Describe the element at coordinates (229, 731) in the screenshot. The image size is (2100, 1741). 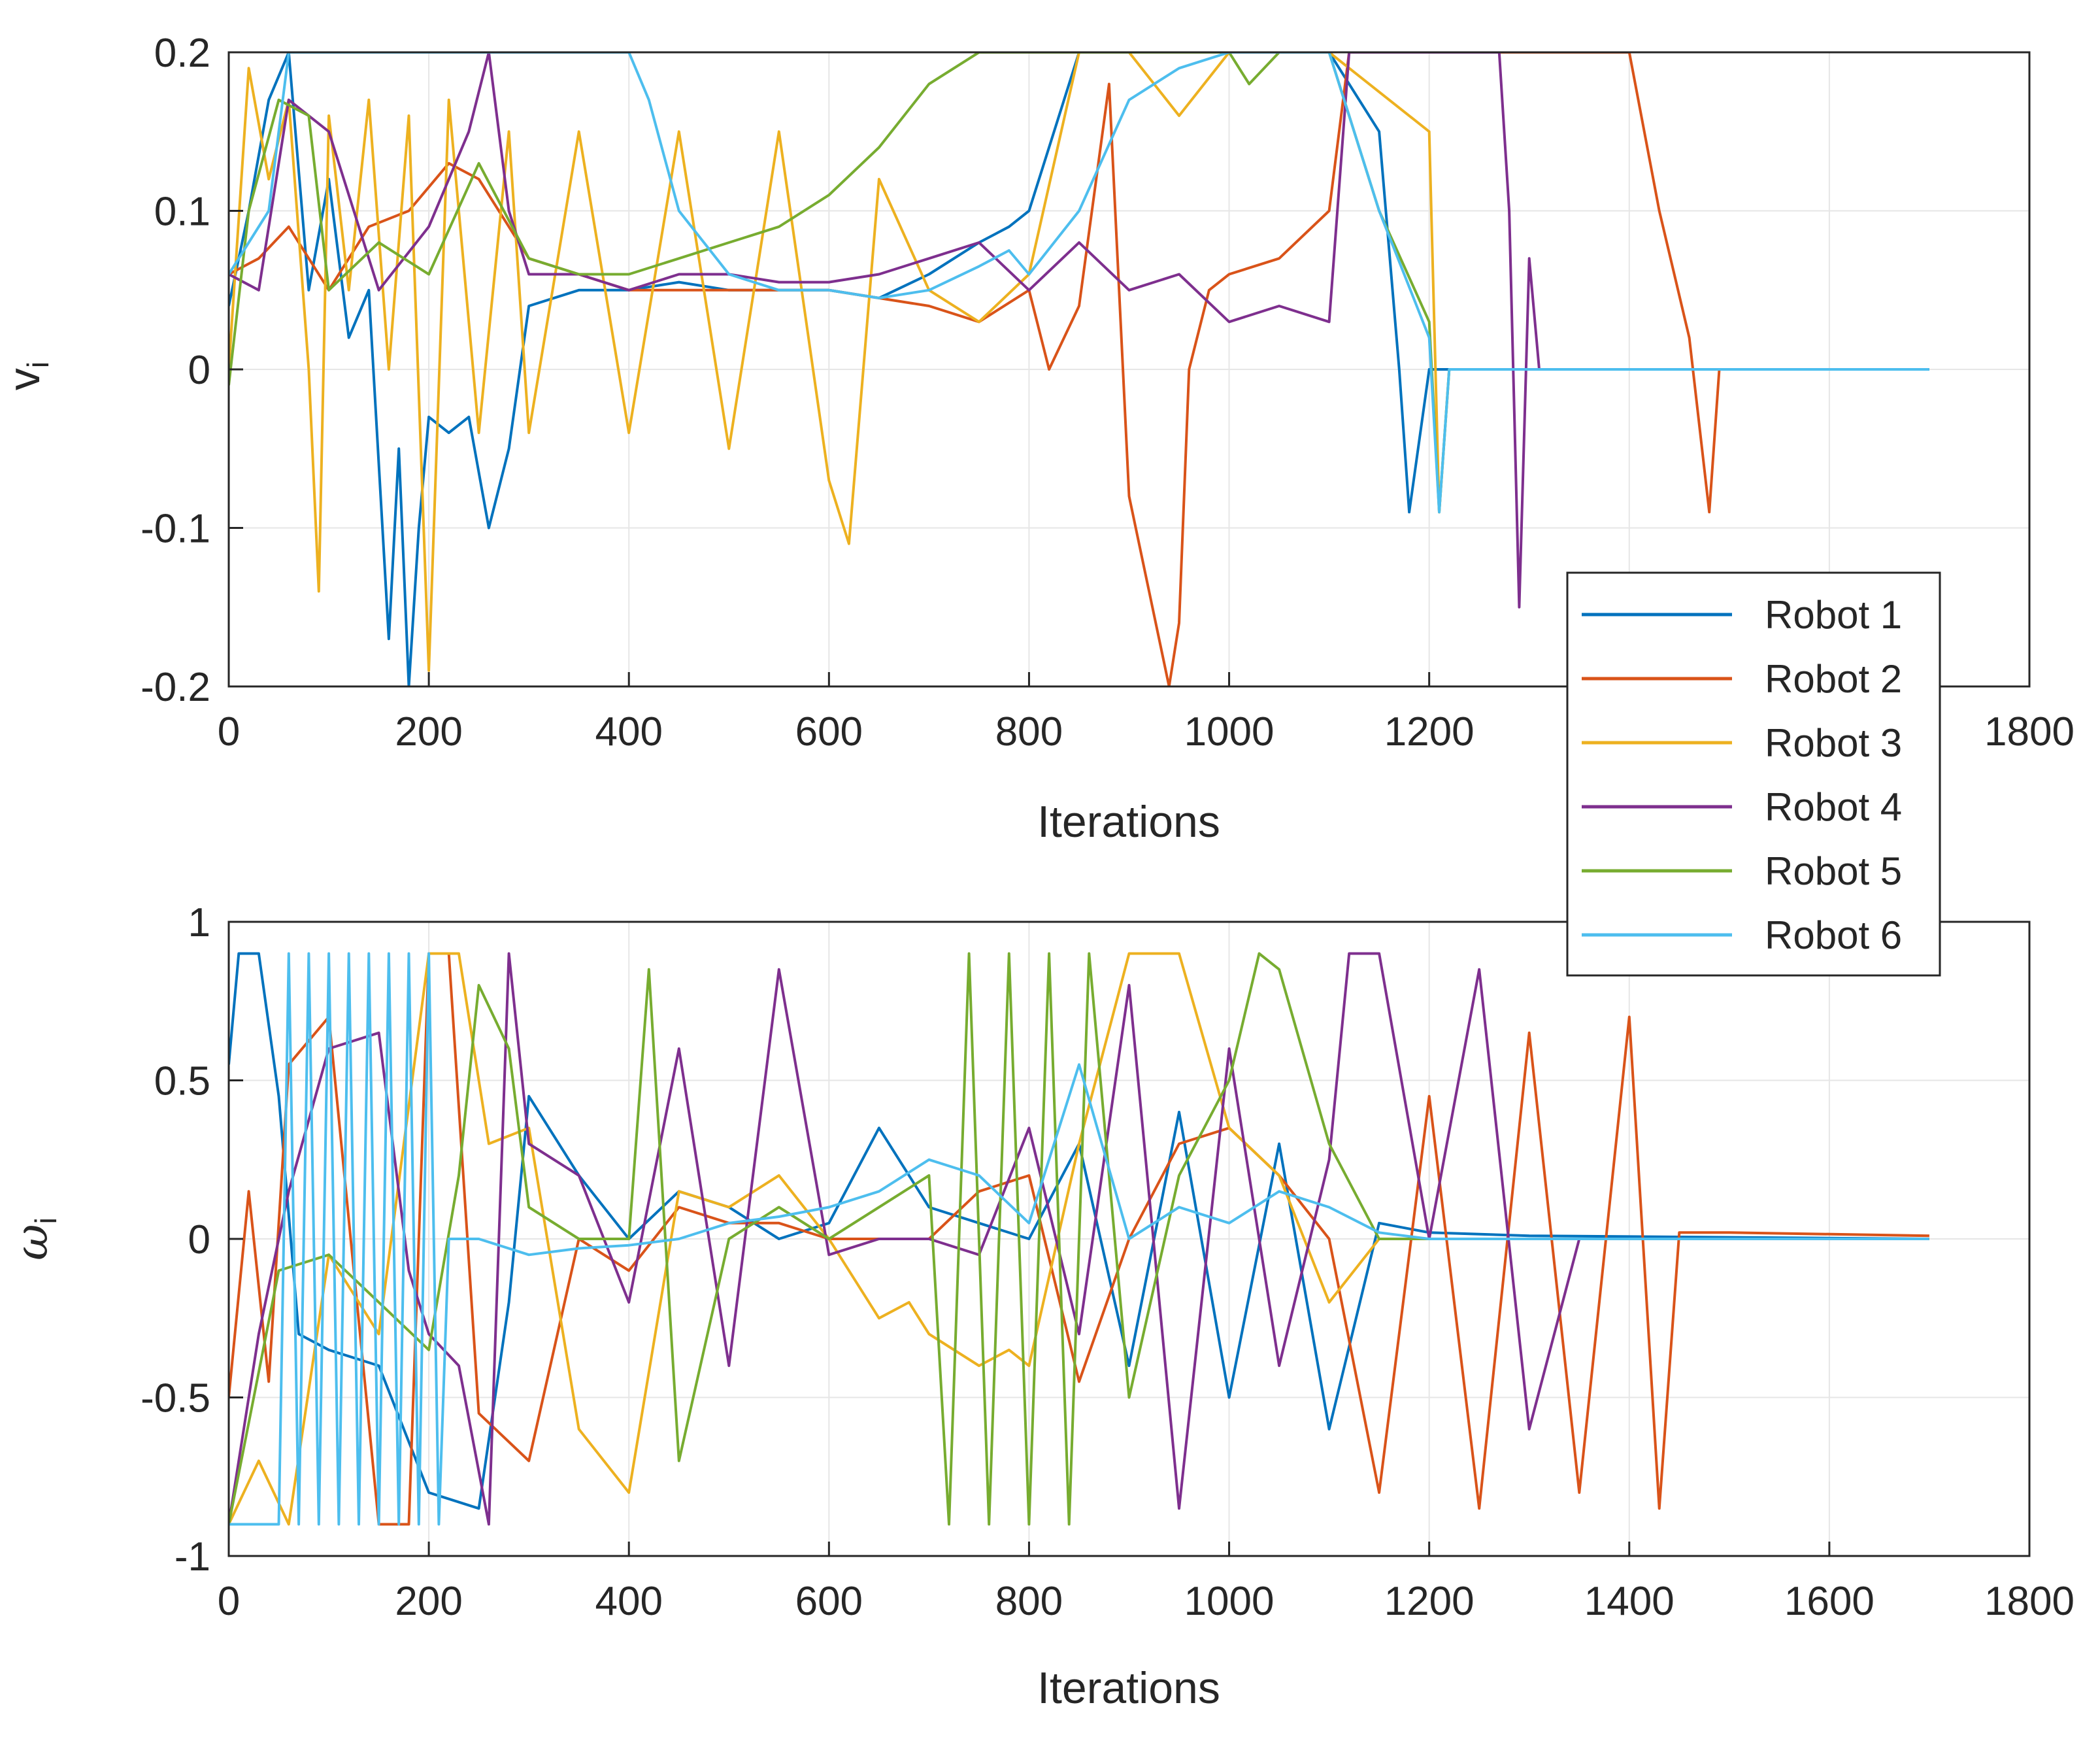
I see `top-x-tick-label: 0` at that location.